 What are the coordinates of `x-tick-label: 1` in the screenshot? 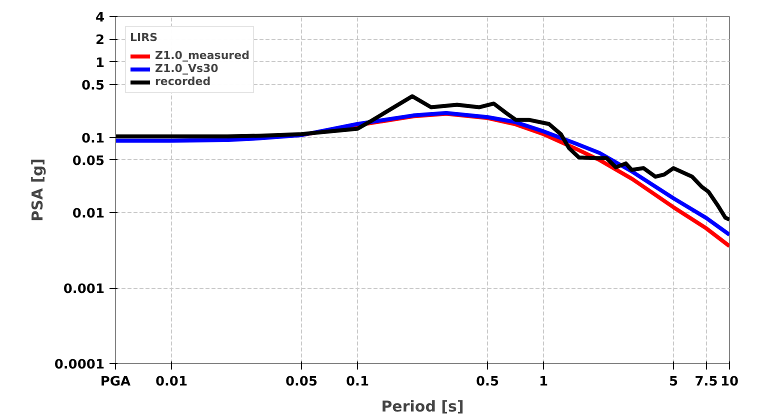 It's located at (543, 382).